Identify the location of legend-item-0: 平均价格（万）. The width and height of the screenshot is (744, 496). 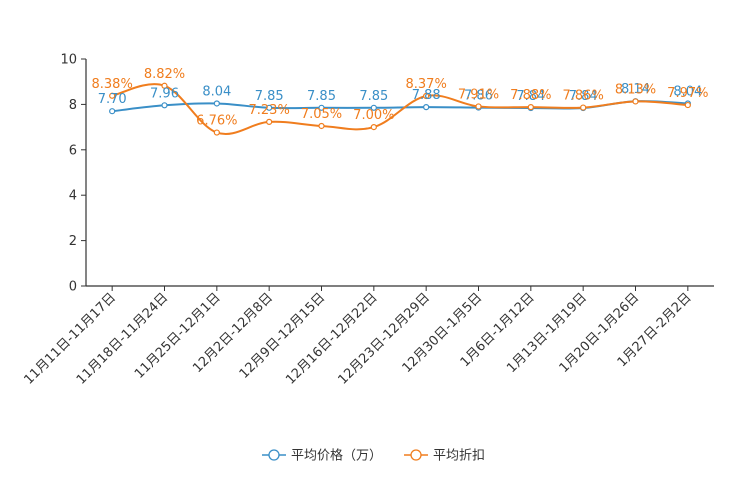
(322, 456).